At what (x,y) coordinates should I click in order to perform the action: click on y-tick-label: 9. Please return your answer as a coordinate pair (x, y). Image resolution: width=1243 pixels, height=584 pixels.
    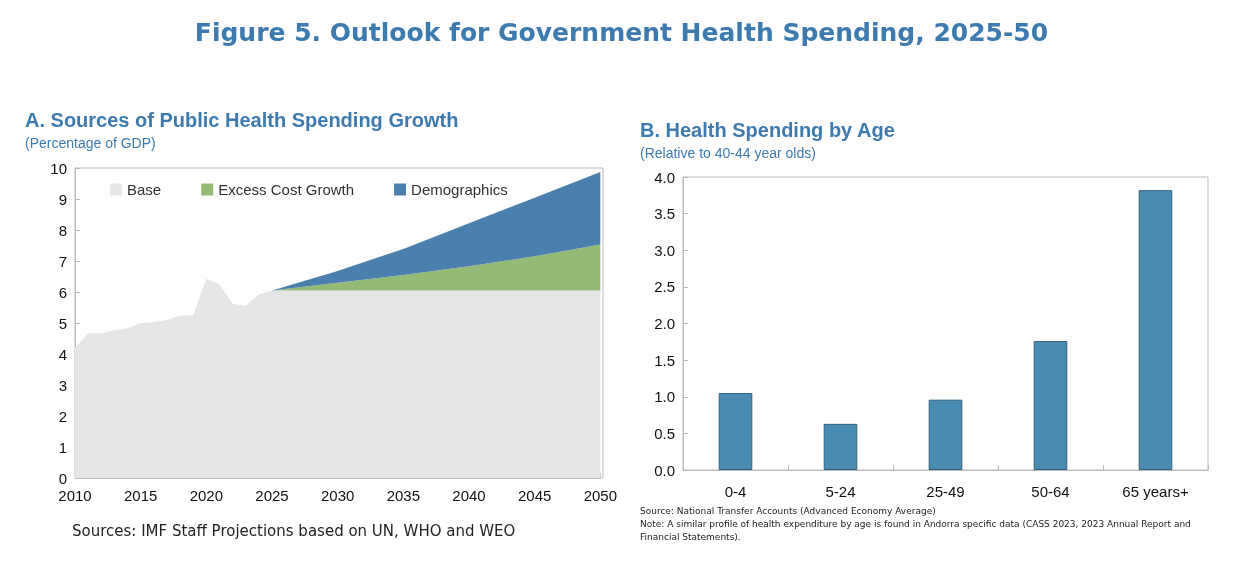
    Looking at the image, I should click on (62, 199).